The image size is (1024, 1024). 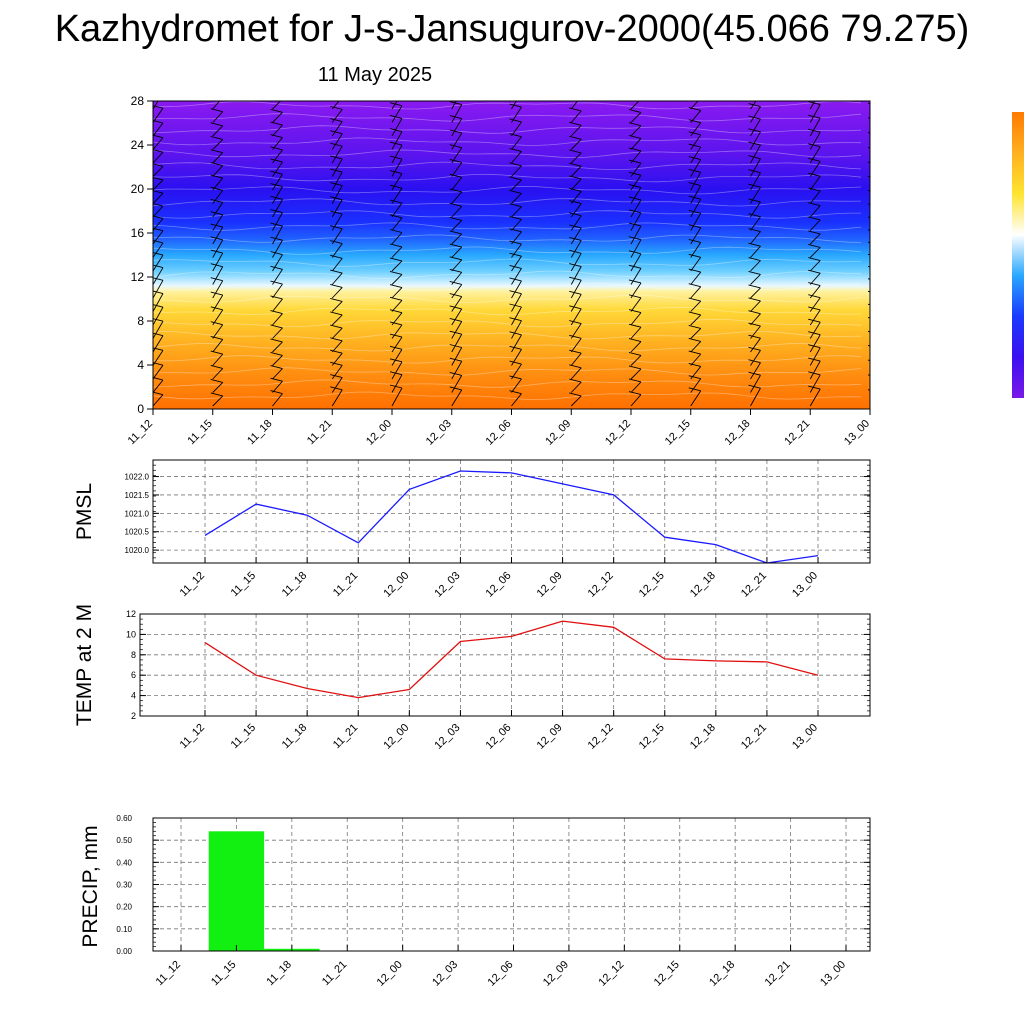 I want to click on heatmap-ytick-label: 20, so click(x=138, y=189).